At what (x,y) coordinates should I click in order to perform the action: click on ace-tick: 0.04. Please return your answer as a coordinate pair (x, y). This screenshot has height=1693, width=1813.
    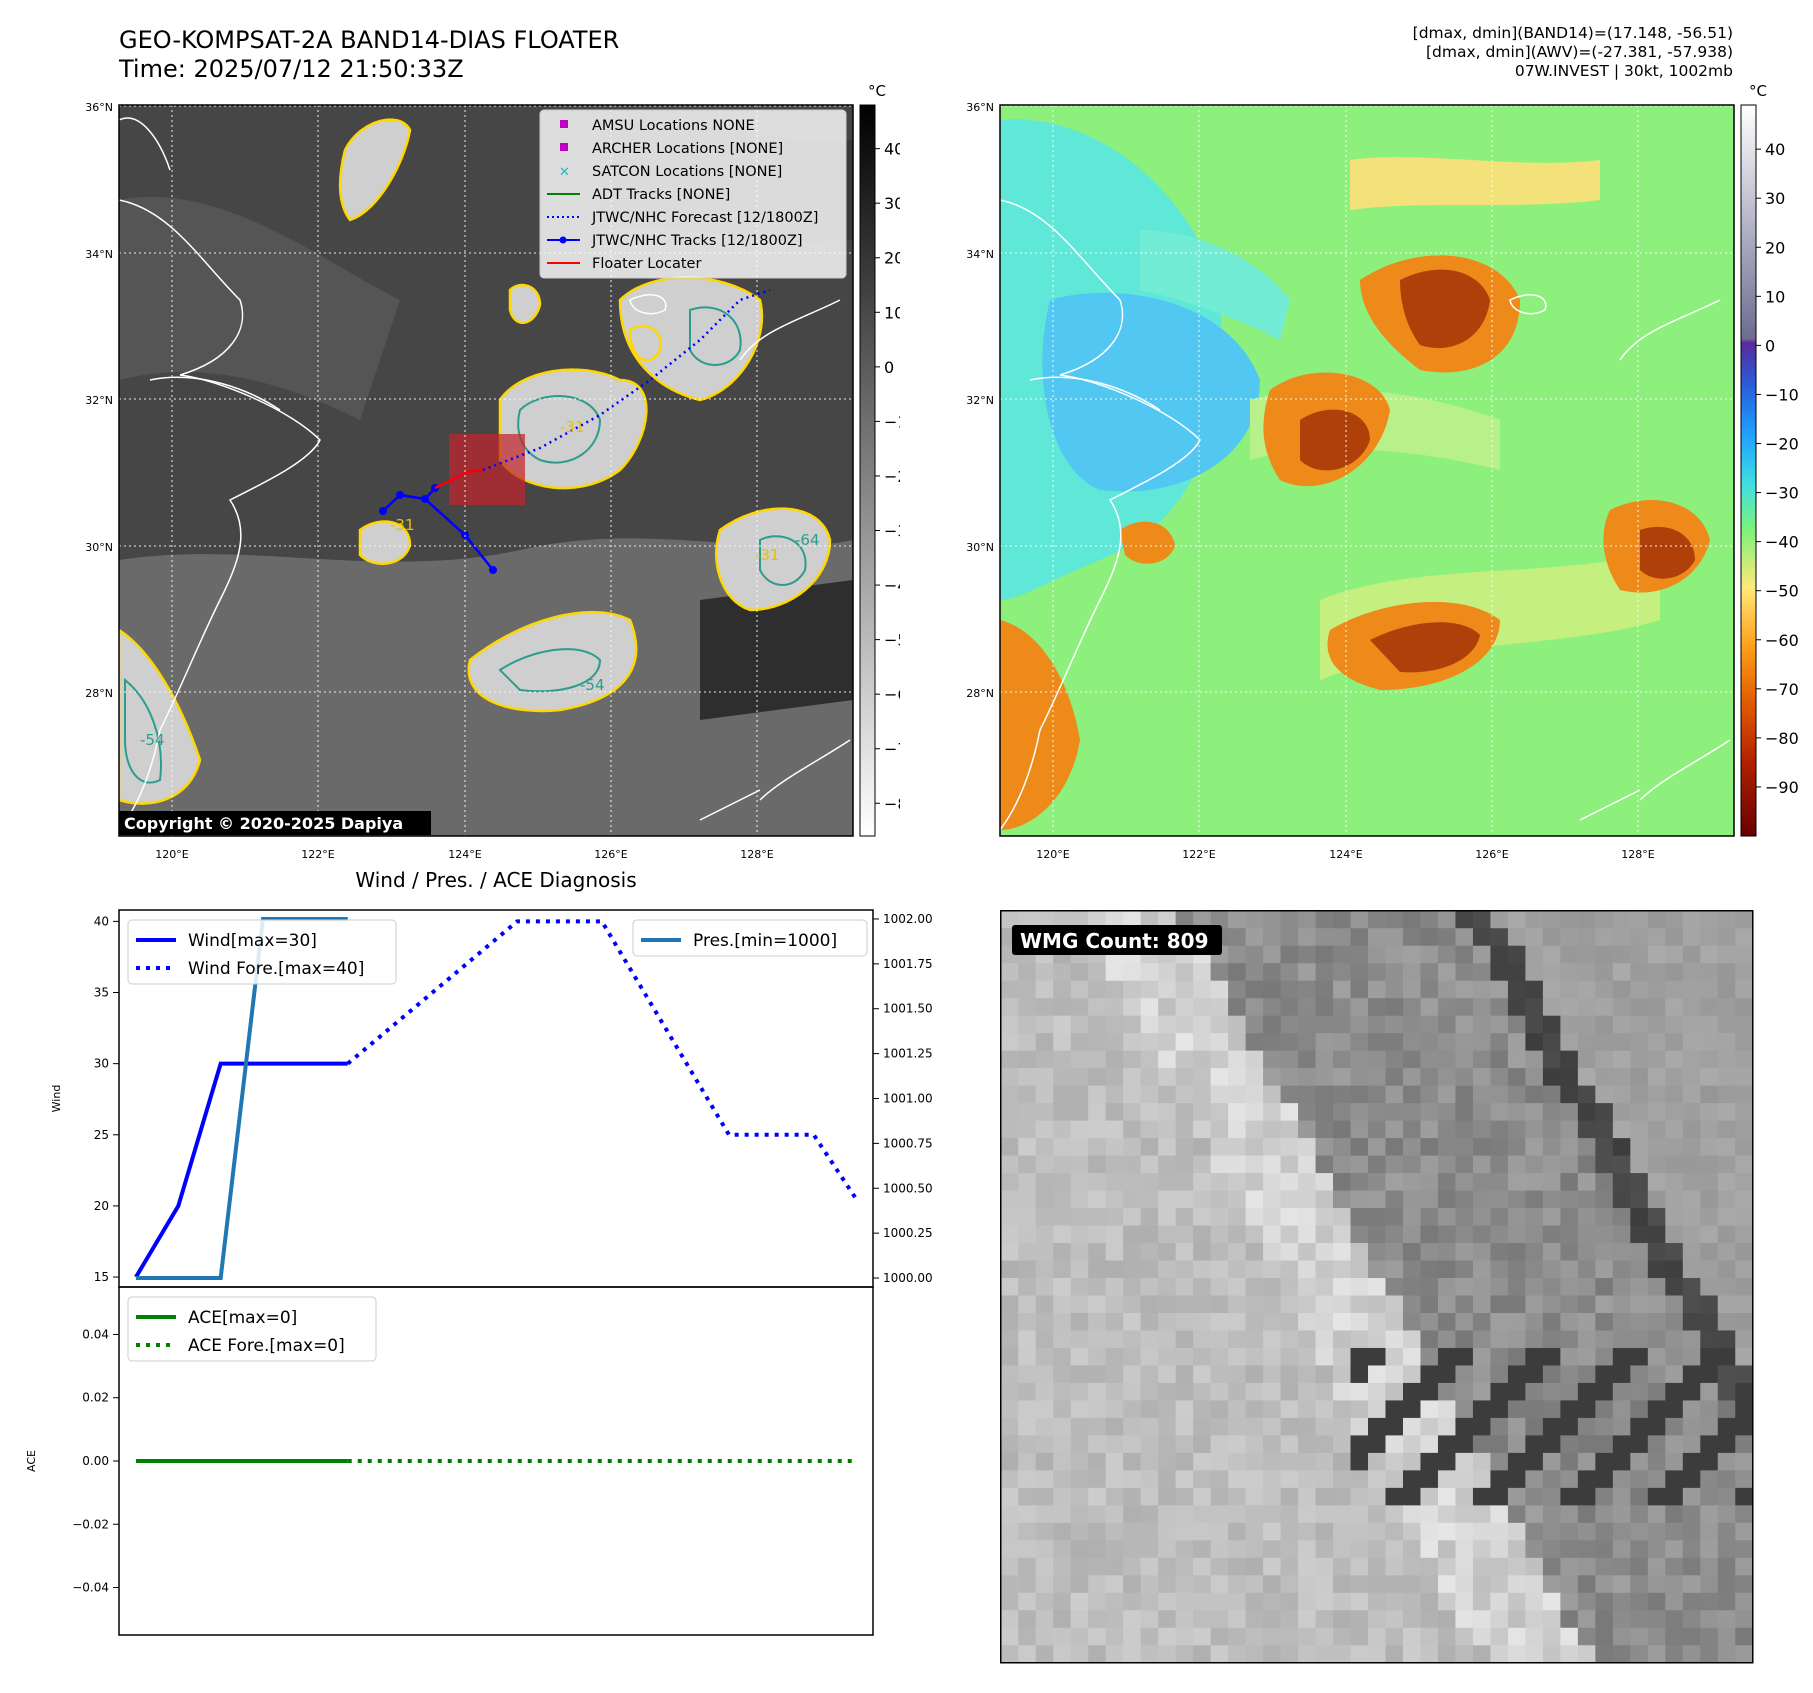
    Looking at the image, I should click on (95, 1334).